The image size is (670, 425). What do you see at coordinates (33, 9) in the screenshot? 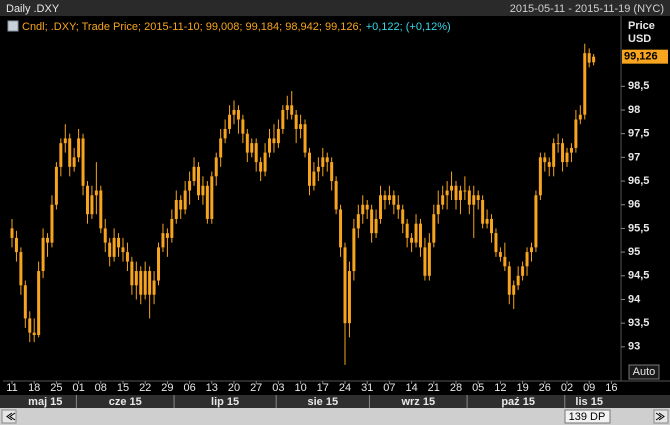
I see `chart-title: Daily .DXY` at bounding box center [33, 9].